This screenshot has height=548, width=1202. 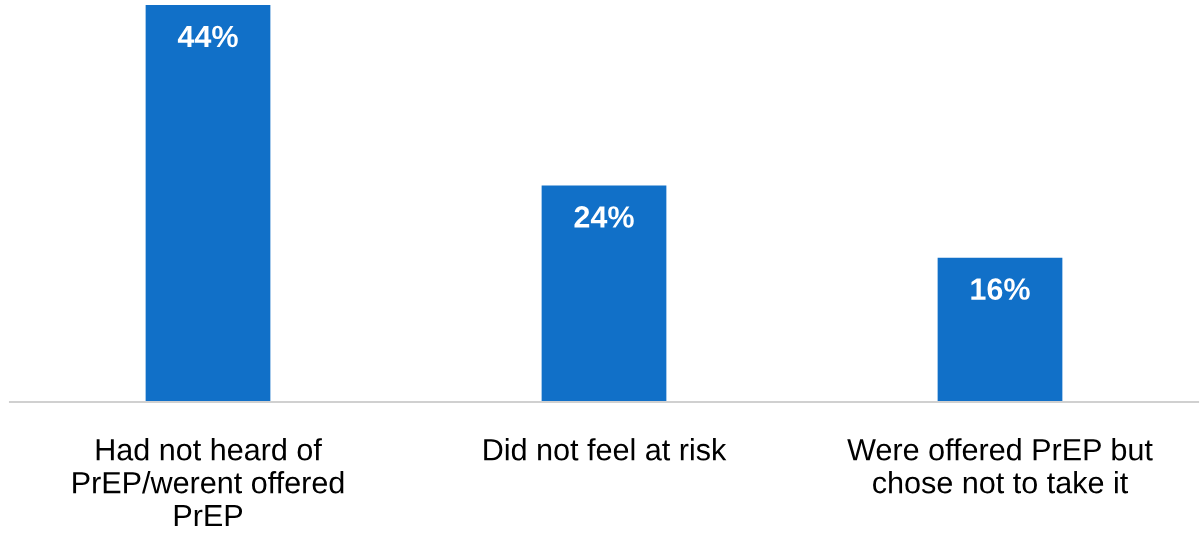 What do you see at coordinates (605, 449) in the screenshot?
I see `x-tick-label: Did not feel at risk` at bounding box center [605, 449].